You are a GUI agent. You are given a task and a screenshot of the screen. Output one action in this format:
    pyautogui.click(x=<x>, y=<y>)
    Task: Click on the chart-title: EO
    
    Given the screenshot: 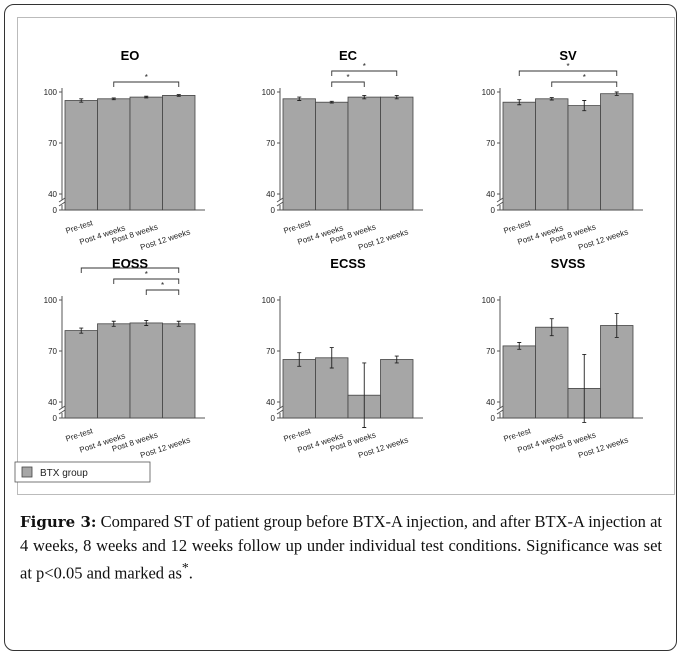 What is the action you would take?
    pyautogui.click(x=130, y=55)
    